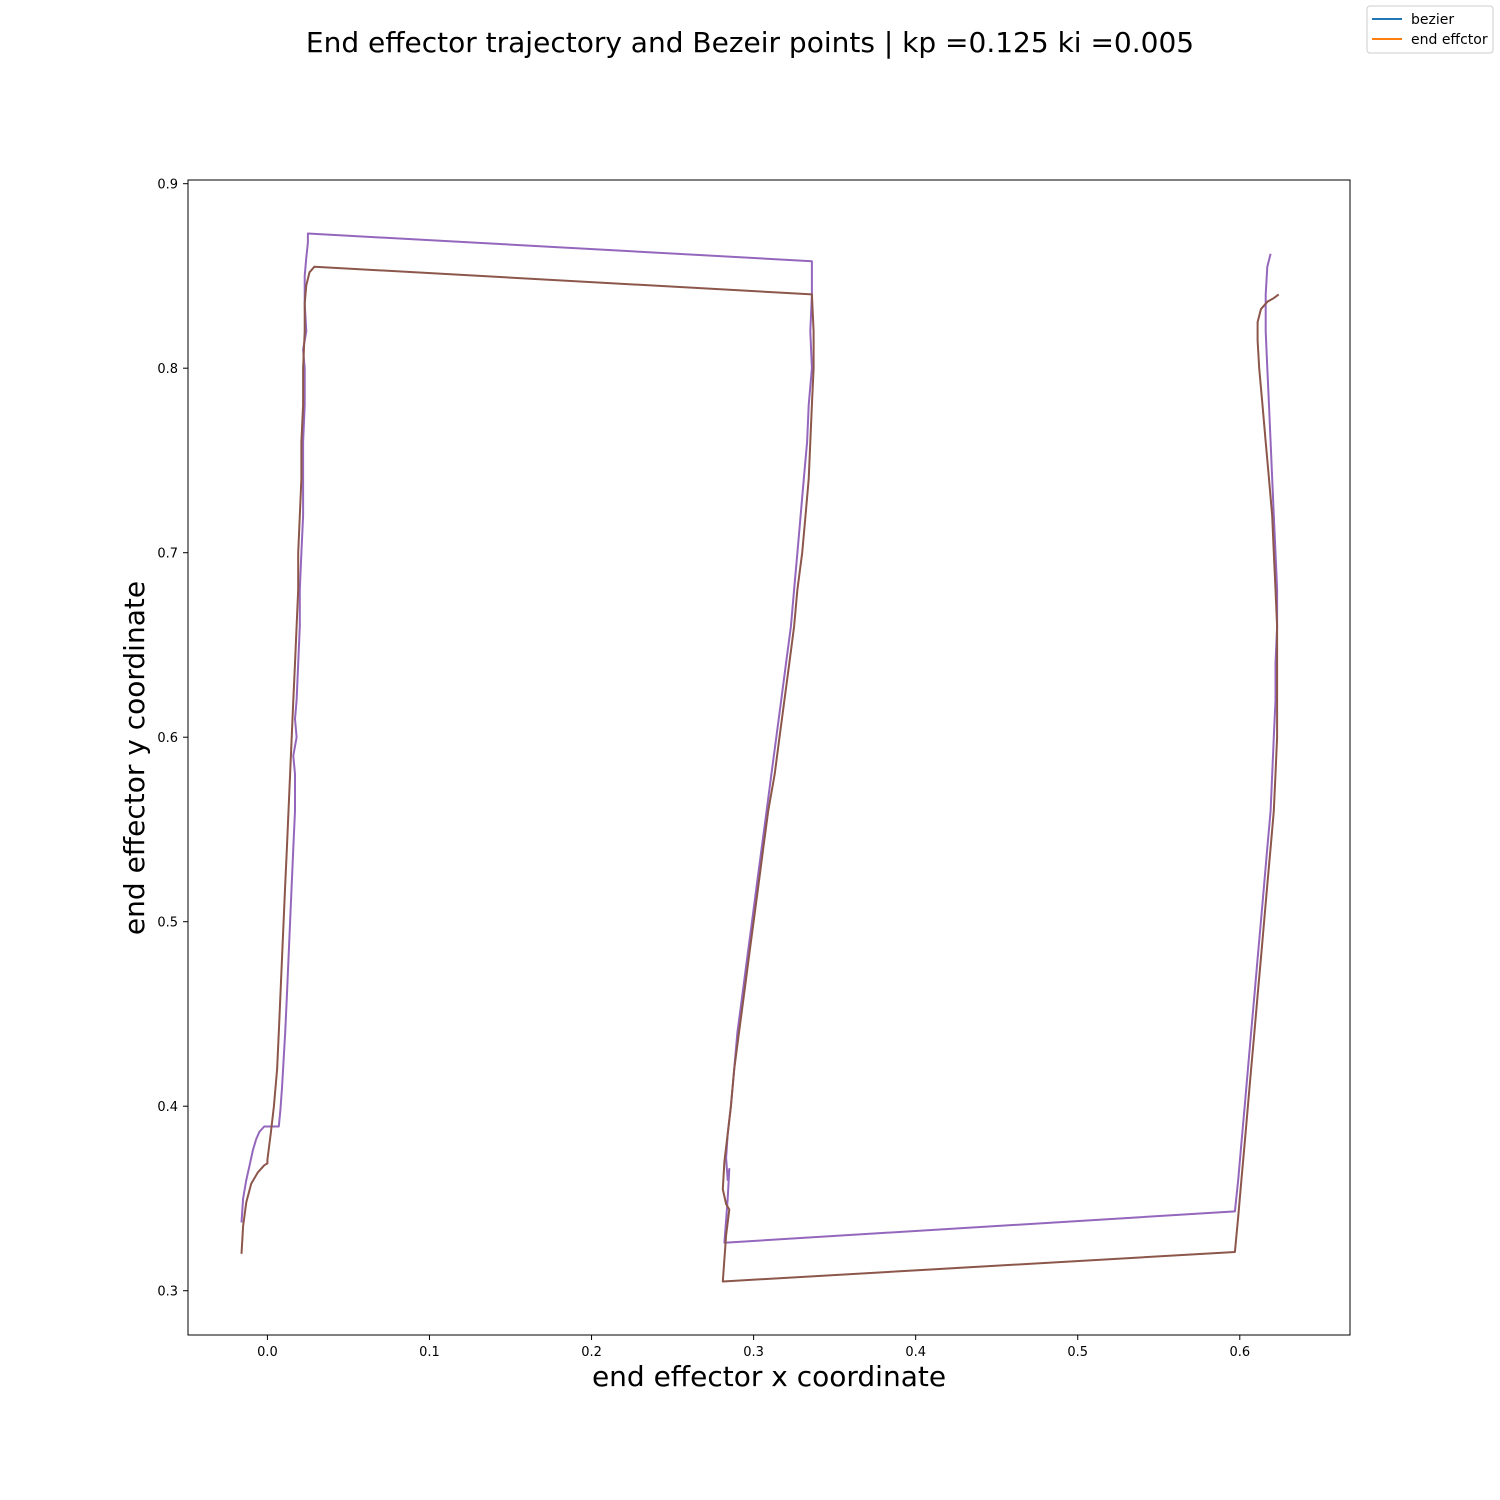  Describe the element at coordinates (769, 1376) in the screenshot. I see `x-axis-label: end effector x coordinate` at that location.